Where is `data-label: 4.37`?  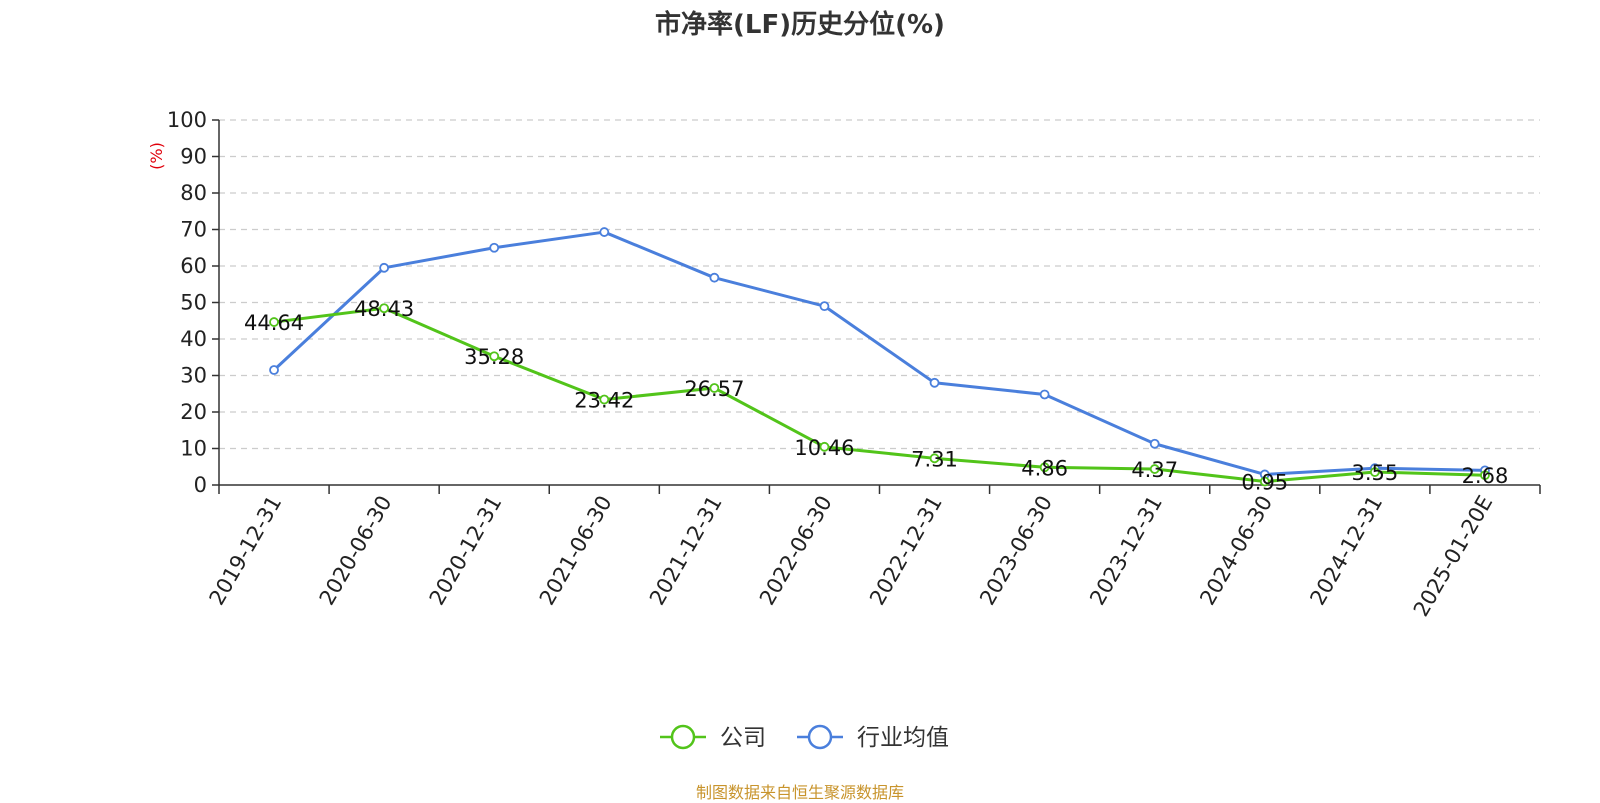
data-label: 4.37 is located at coordinates (1154, 470).